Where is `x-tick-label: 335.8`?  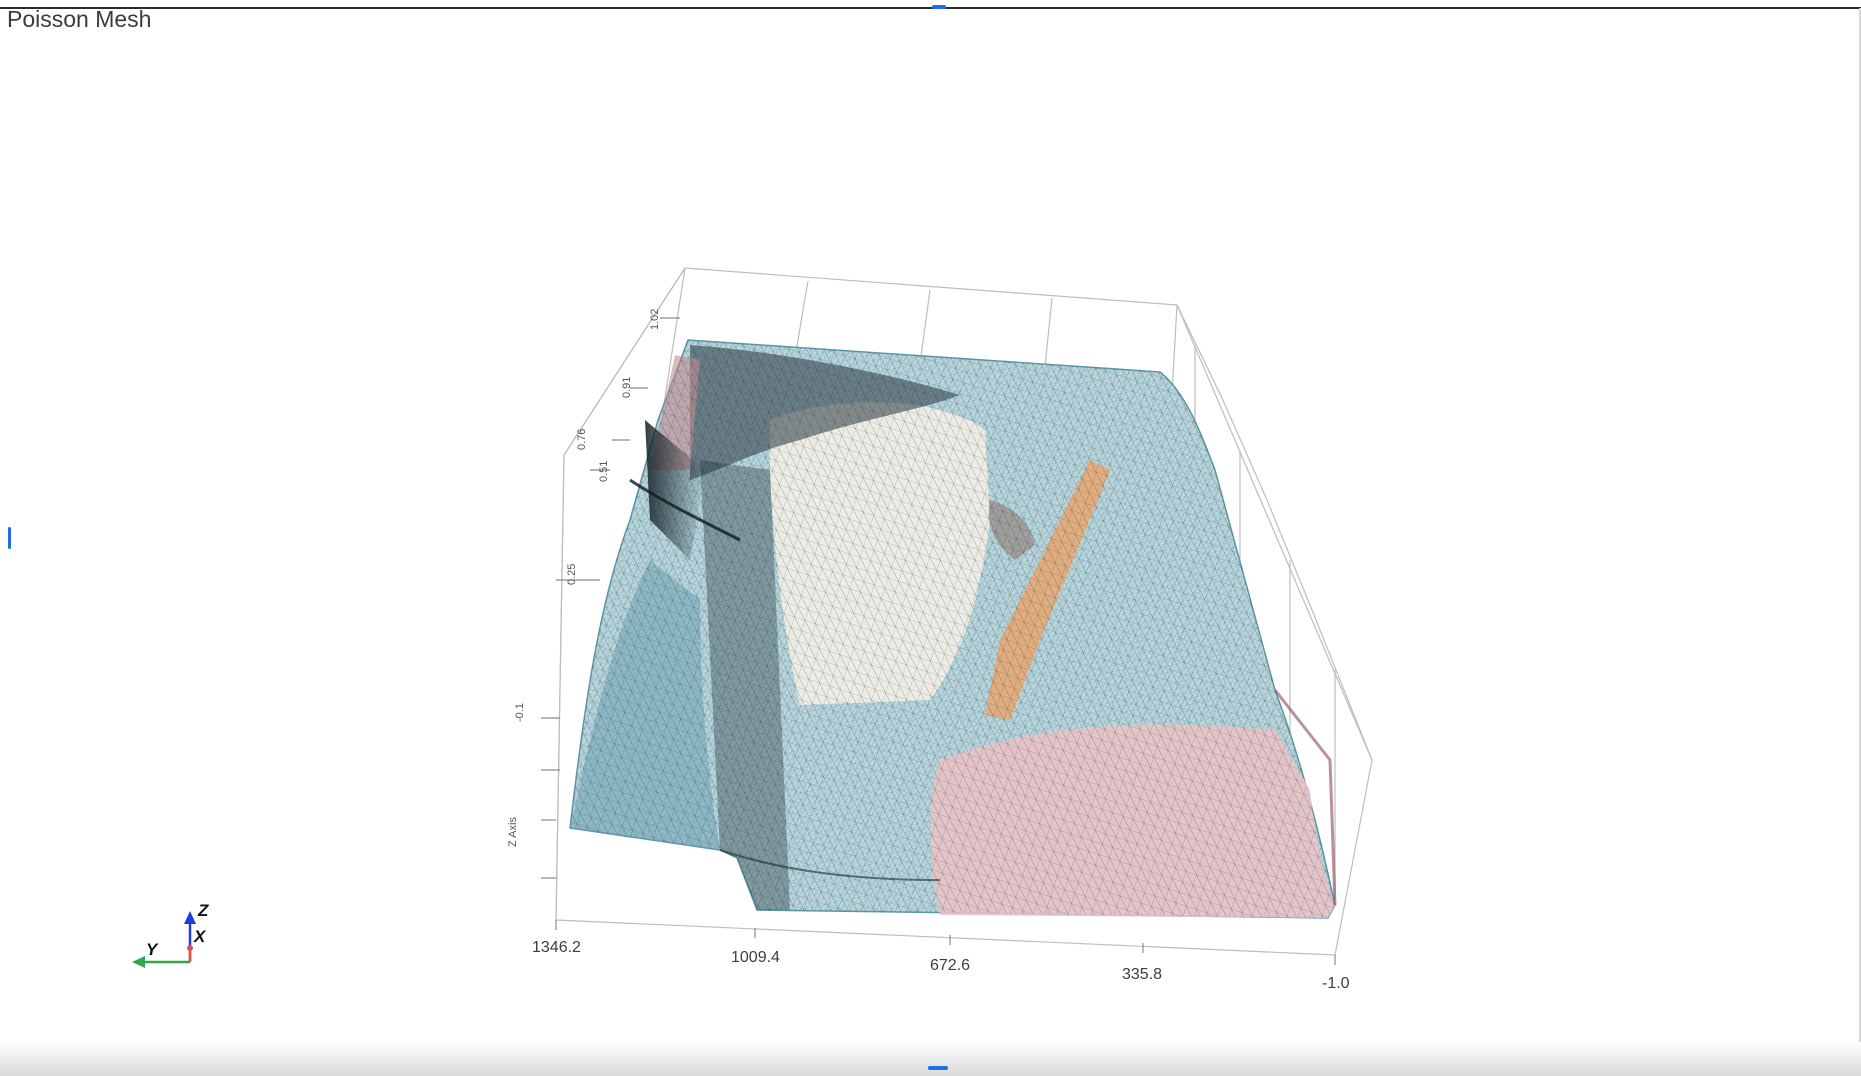
x-tick-label: 335.8 is located at coordinates (1142, 974).